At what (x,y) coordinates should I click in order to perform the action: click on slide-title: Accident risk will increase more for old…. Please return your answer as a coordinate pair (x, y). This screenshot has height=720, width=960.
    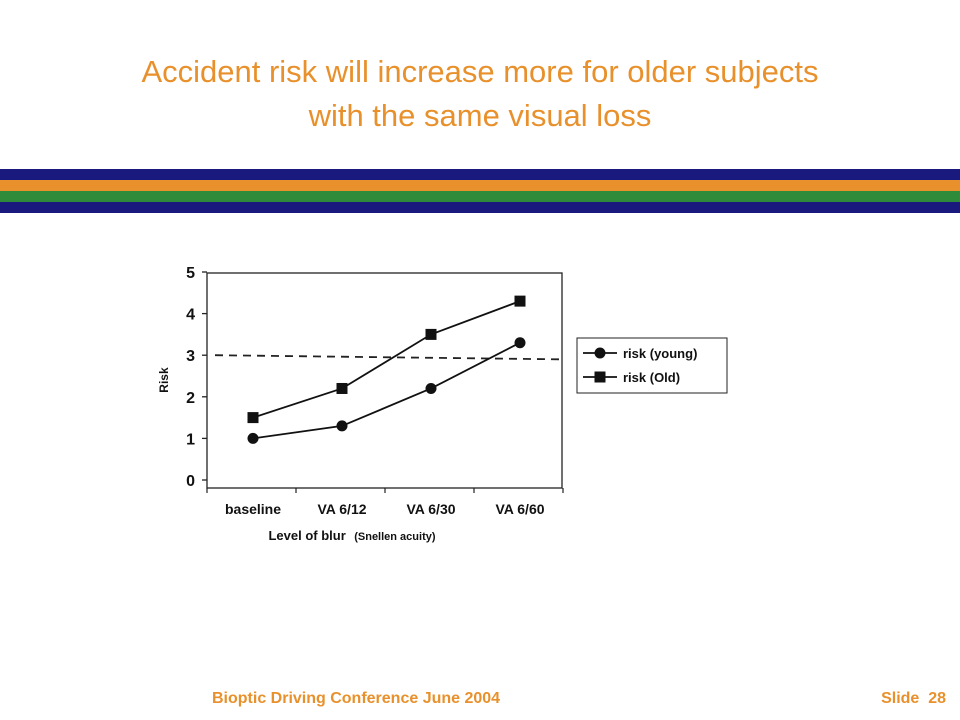
    Looking at the image, I should click on (480, 94).